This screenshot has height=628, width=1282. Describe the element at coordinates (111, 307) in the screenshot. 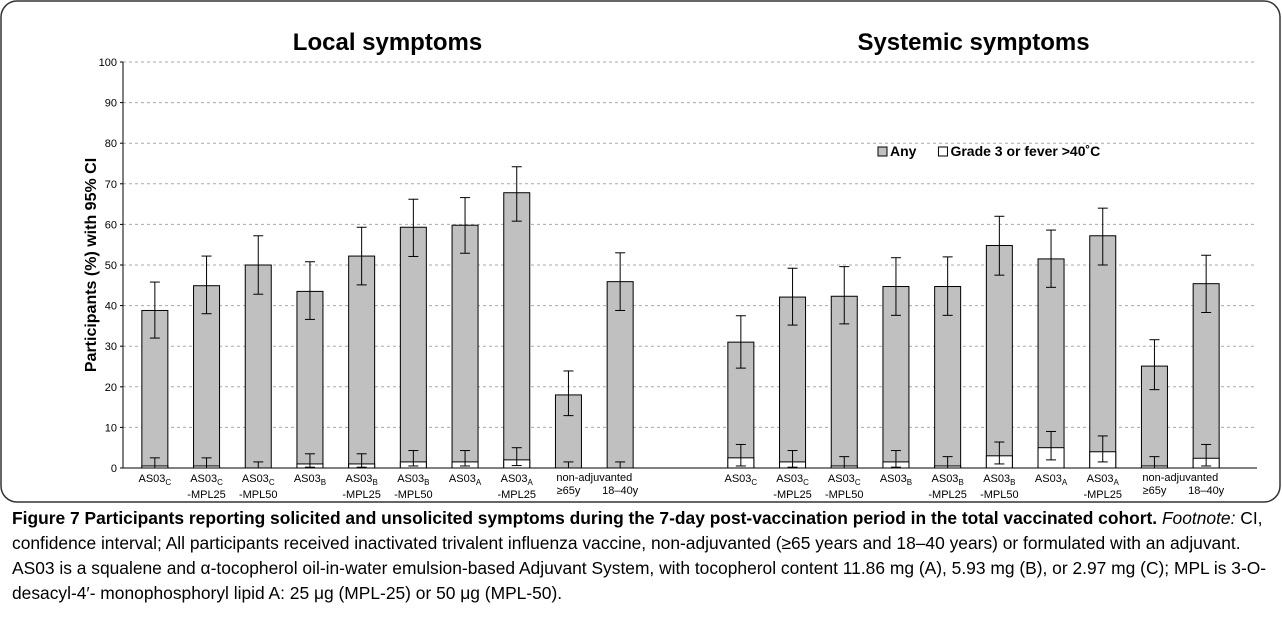

I see `y-tick-label: 40` at that location.